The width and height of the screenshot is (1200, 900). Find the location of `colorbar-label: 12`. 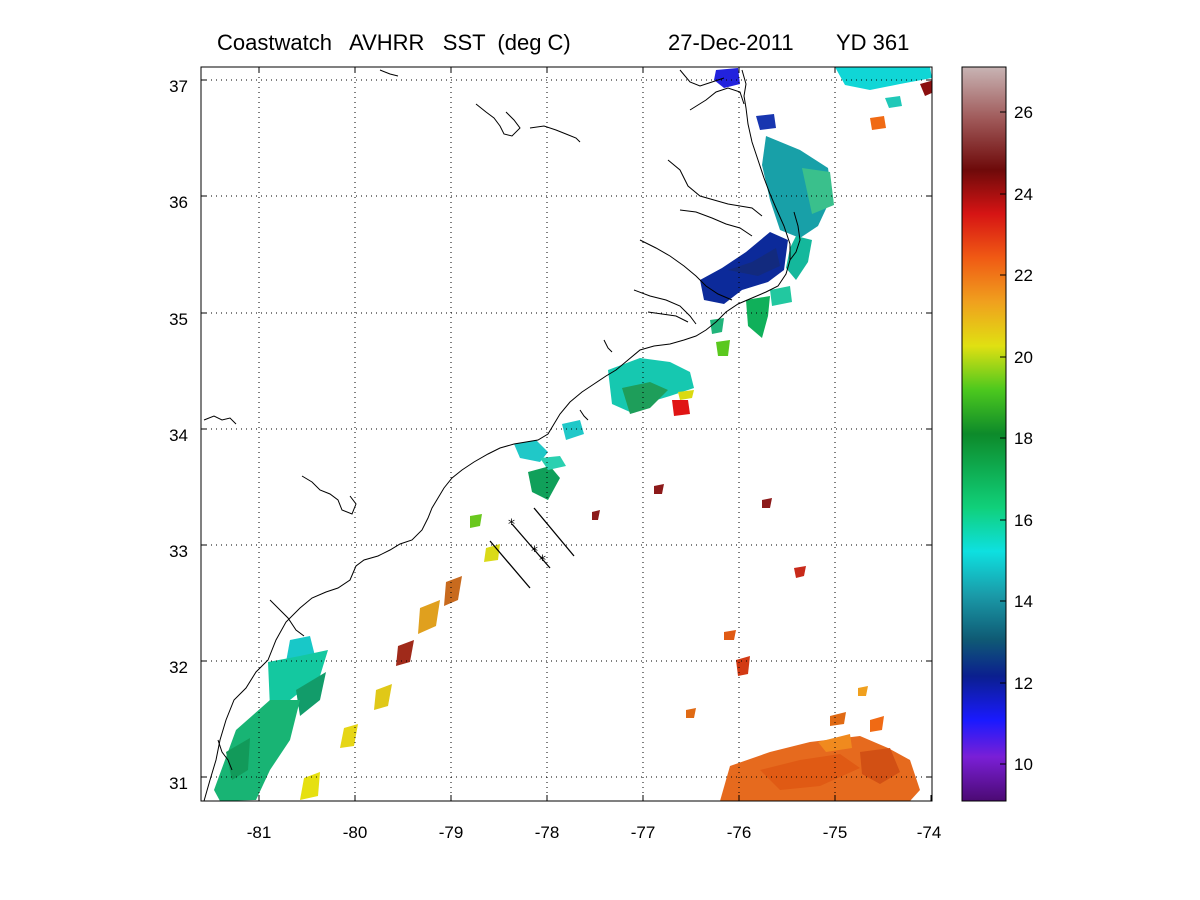

colorbar-label: 12 is located at coordinates (1023, 683).